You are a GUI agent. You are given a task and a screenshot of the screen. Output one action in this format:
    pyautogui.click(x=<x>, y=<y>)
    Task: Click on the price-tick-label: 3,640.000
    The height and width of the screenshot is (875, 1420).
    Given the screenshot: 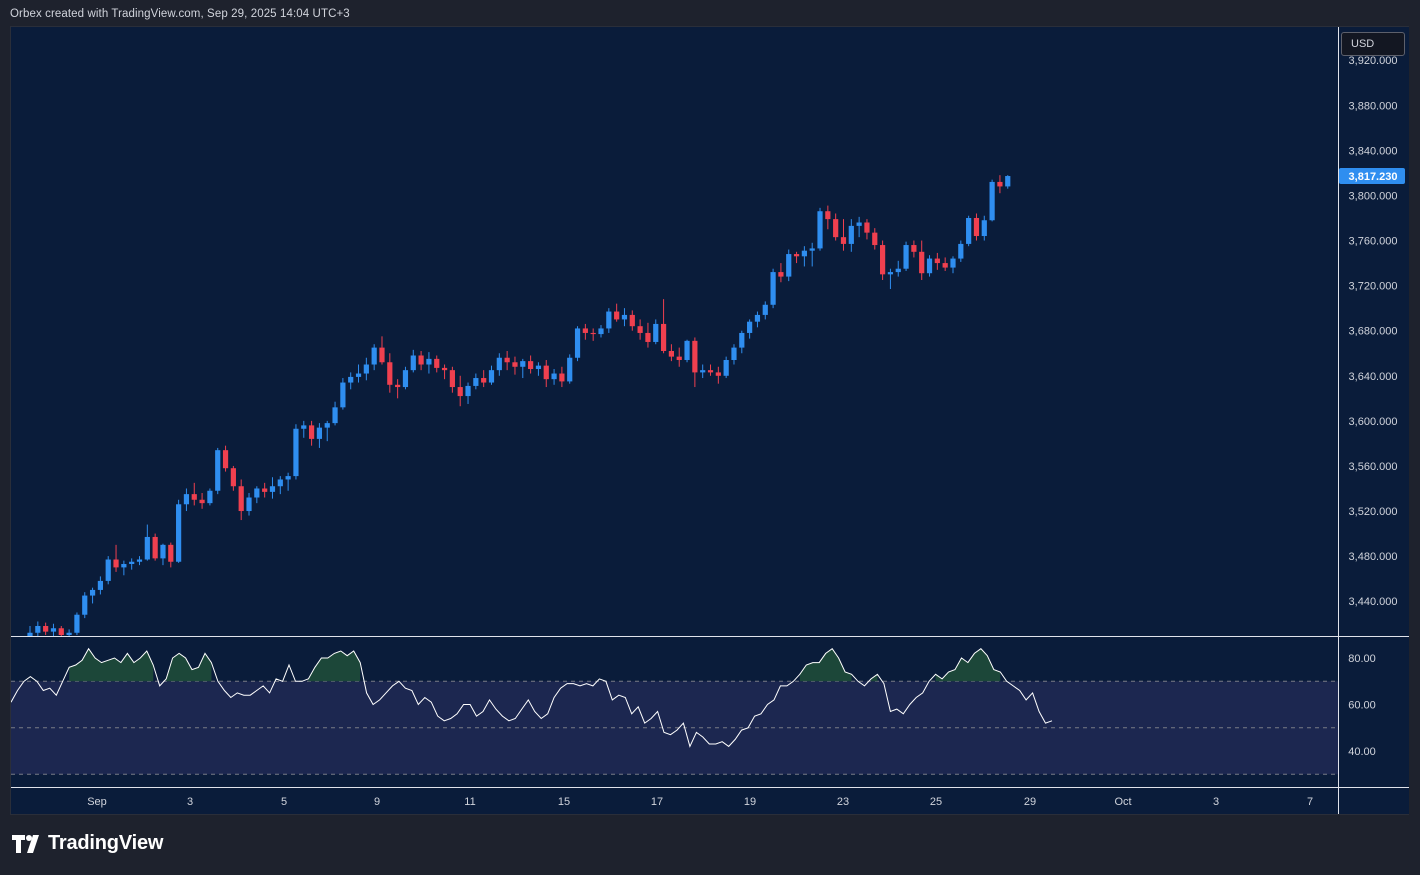 What is the action you would take?
    pyautogui.click(x=1373, y=377)
    